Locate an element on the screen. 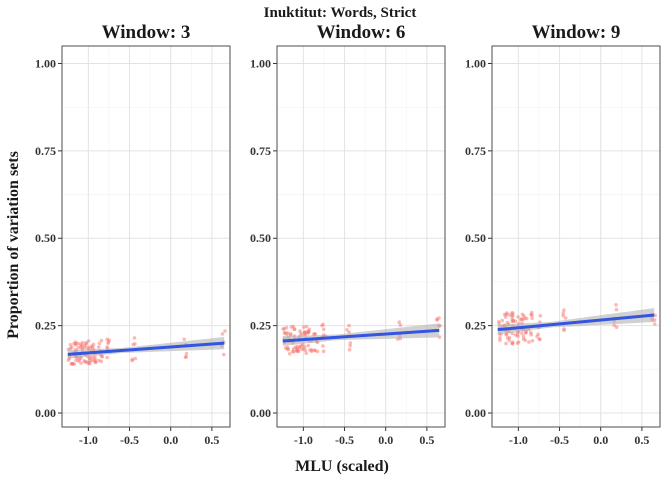 Image resolution: width=672 pixels, height=480 pixels. y-tick-label: 0.50 is located at coordinates (45, 238).